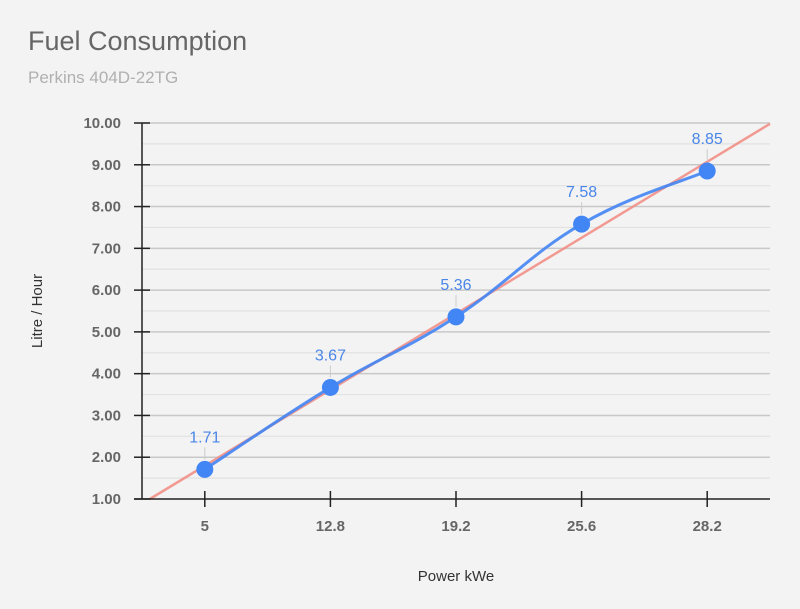  I want to click on y-tick-label: 8.00, so click(106, 207).